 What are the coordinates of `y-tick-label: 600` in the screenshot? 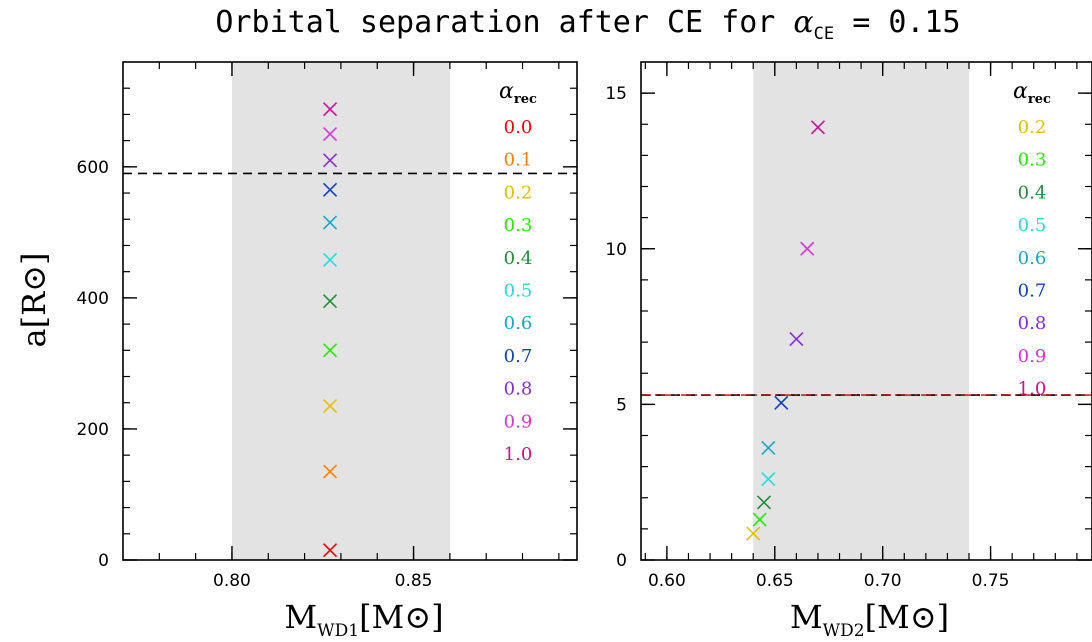 It's located at (93, 168).